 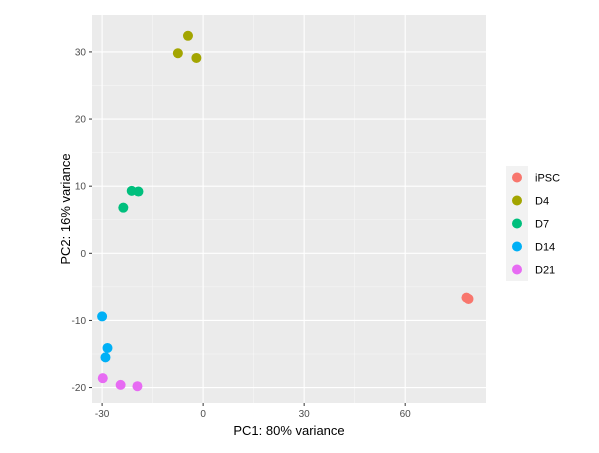 I want to click on legend: iPSC D4 D7 D14 D21, so click(x=533, y=223).